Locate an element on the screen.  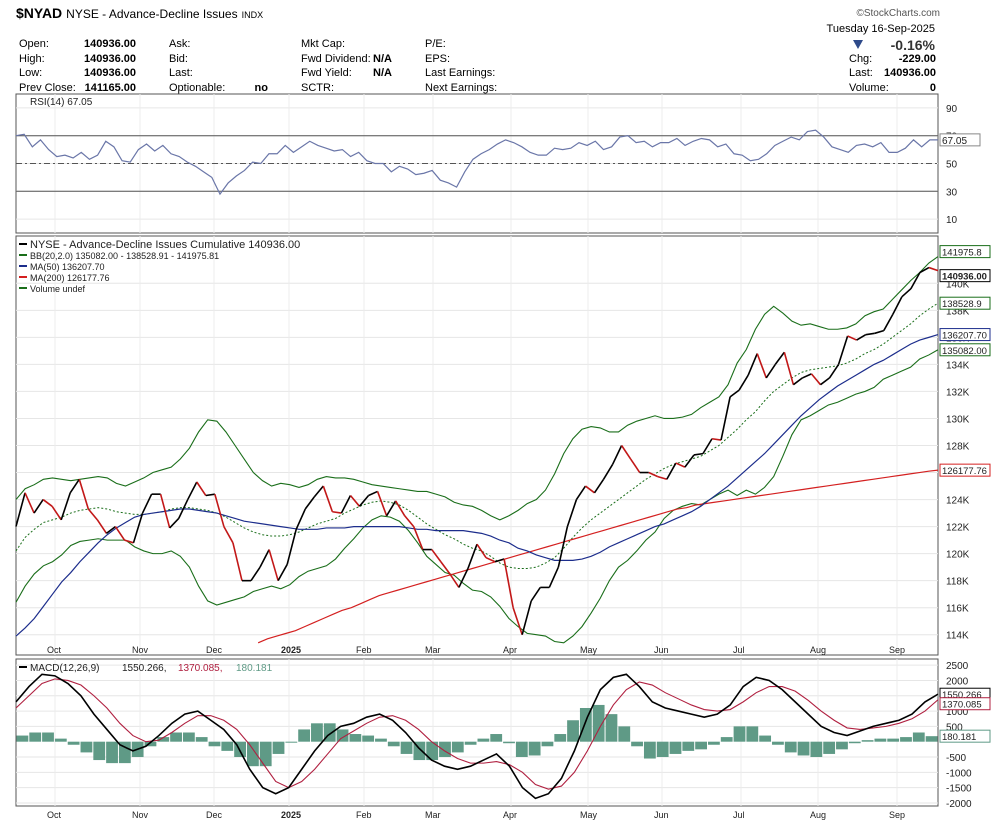
field-label: EPS: is located at coordinates (438, 58).